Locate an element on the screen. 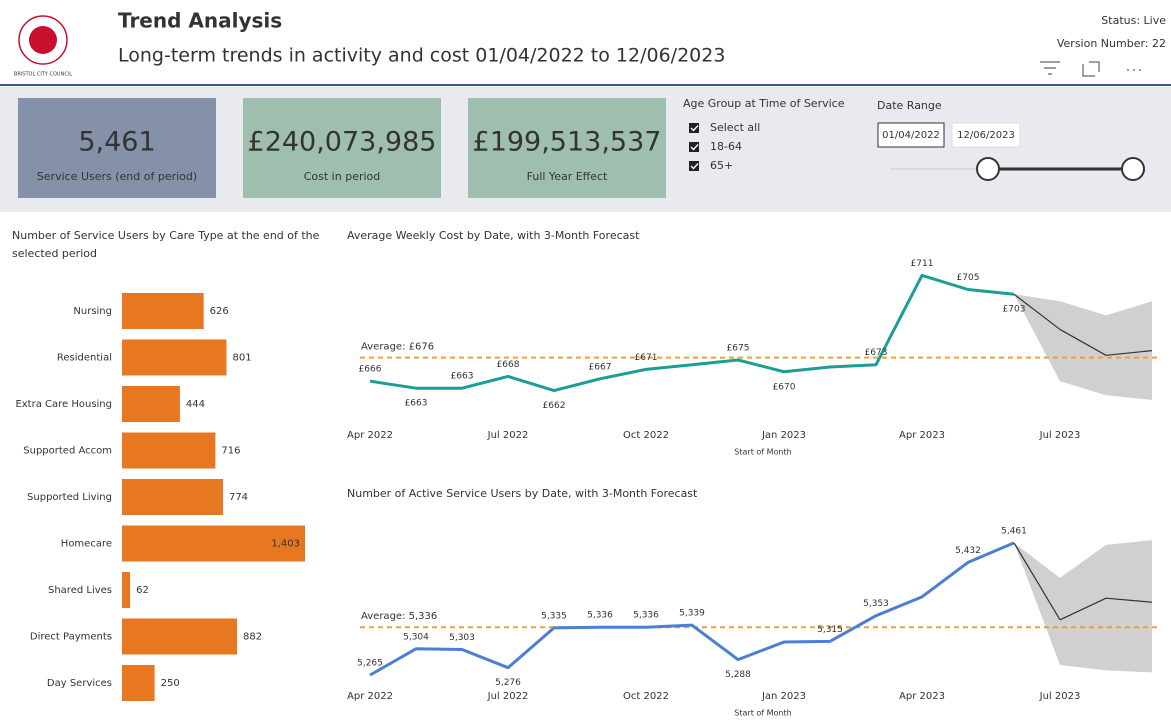 This screenshot has height=720, width=1171. x-tick-label: Oct 2022 is located at coordinates (646, 696).